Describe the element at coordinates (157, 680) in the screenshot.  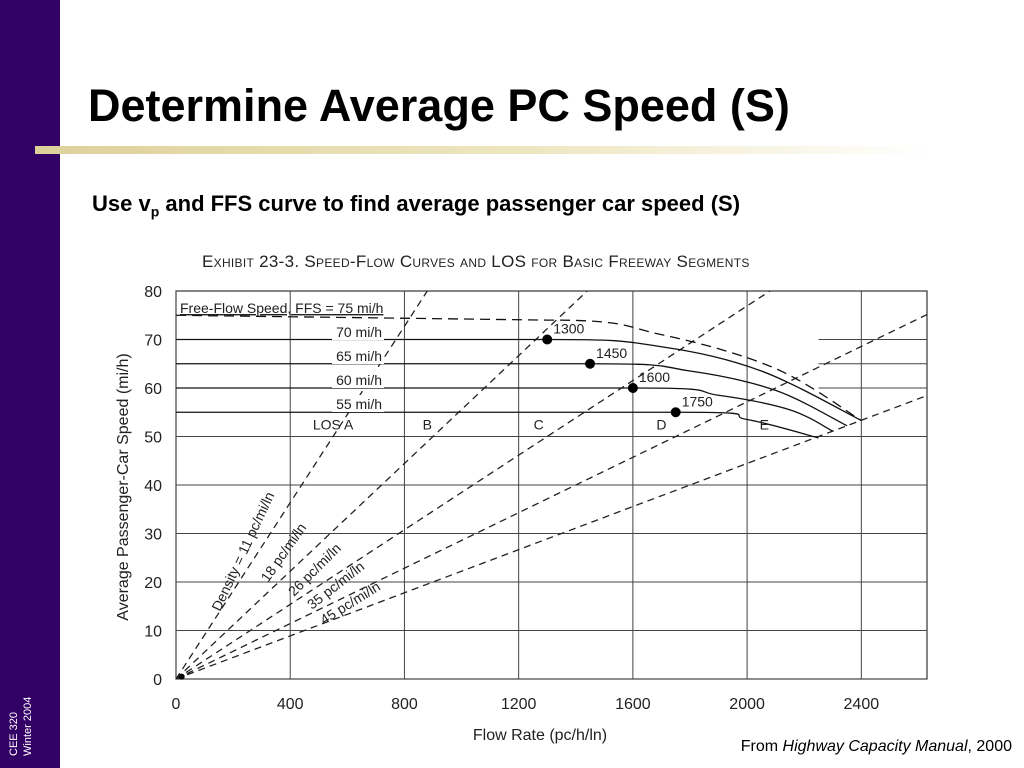
I see `y-tick-label: 0` at that location.